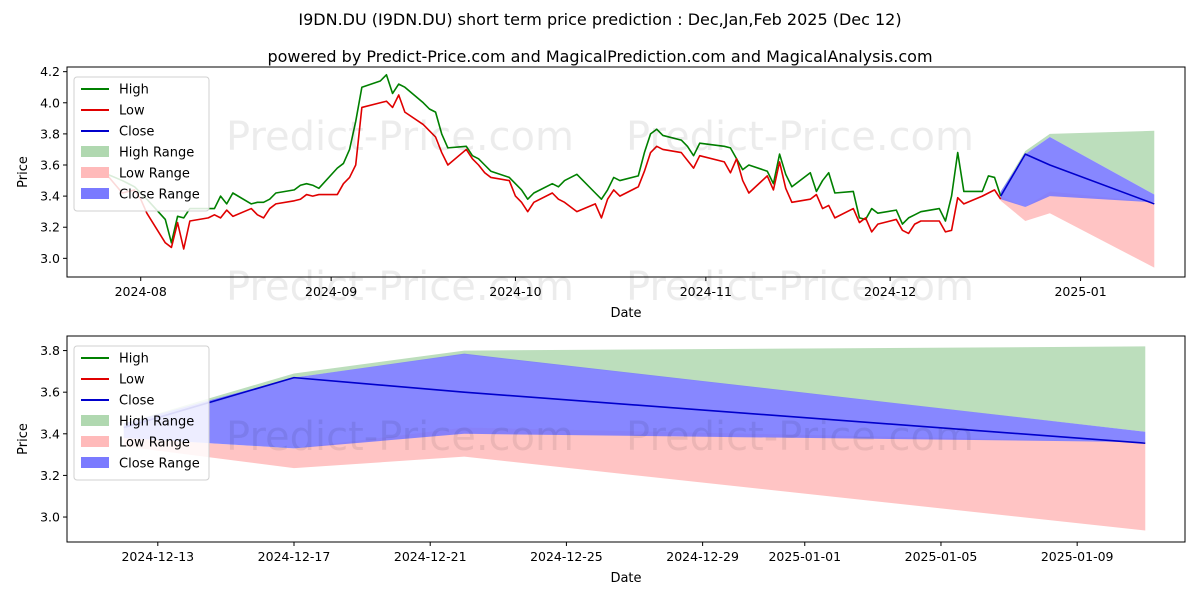  I want to click on x-tick-label: 2024-12, so click(890, 291).